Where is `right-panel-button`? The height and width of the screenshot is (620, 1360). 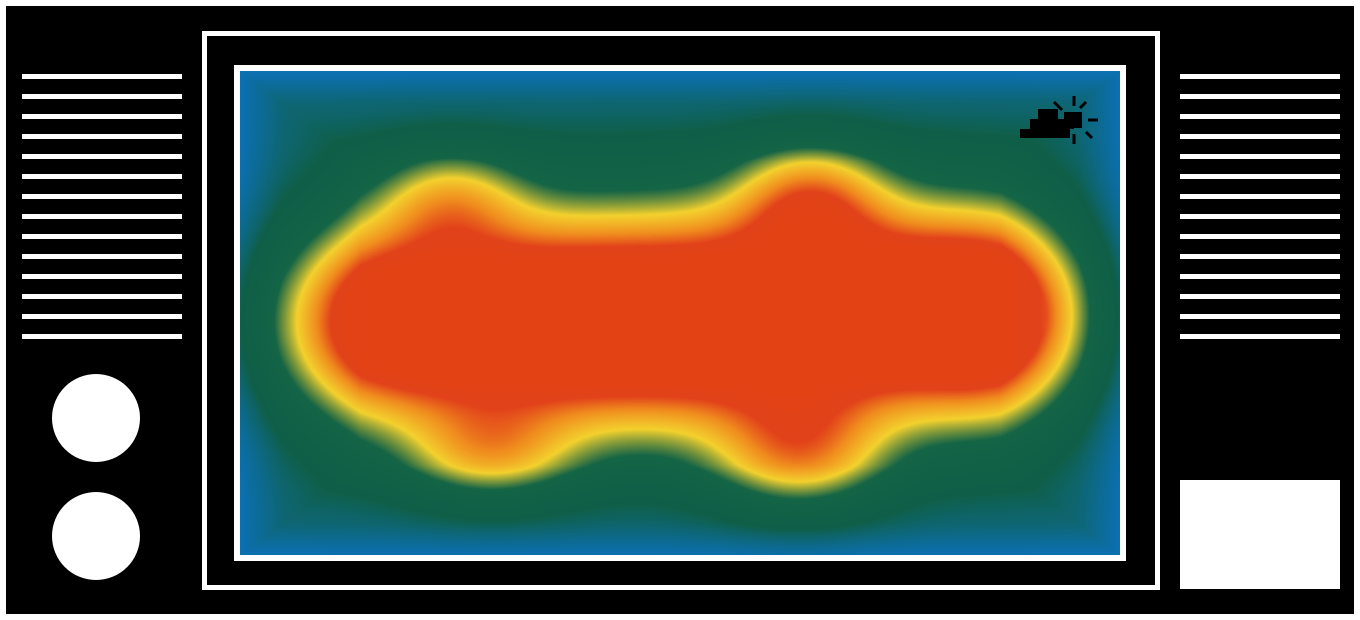
right-panel-button is located at coordinates (1260, 534).